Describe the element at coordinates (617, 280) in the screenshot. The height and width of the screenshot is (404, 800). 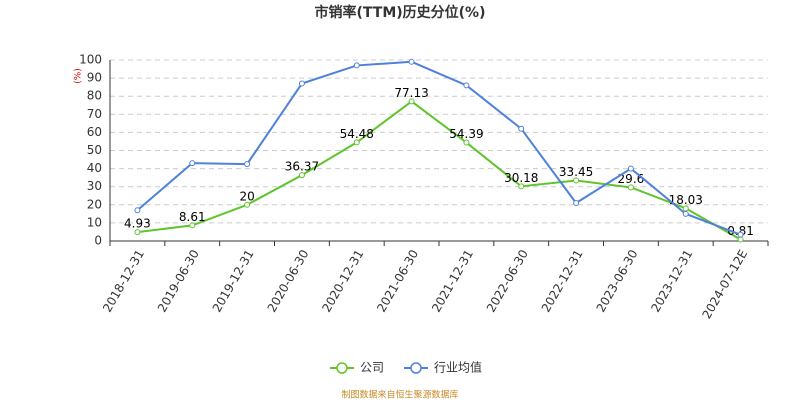
I see `x-tick-label: 2023-06-30` at that location.